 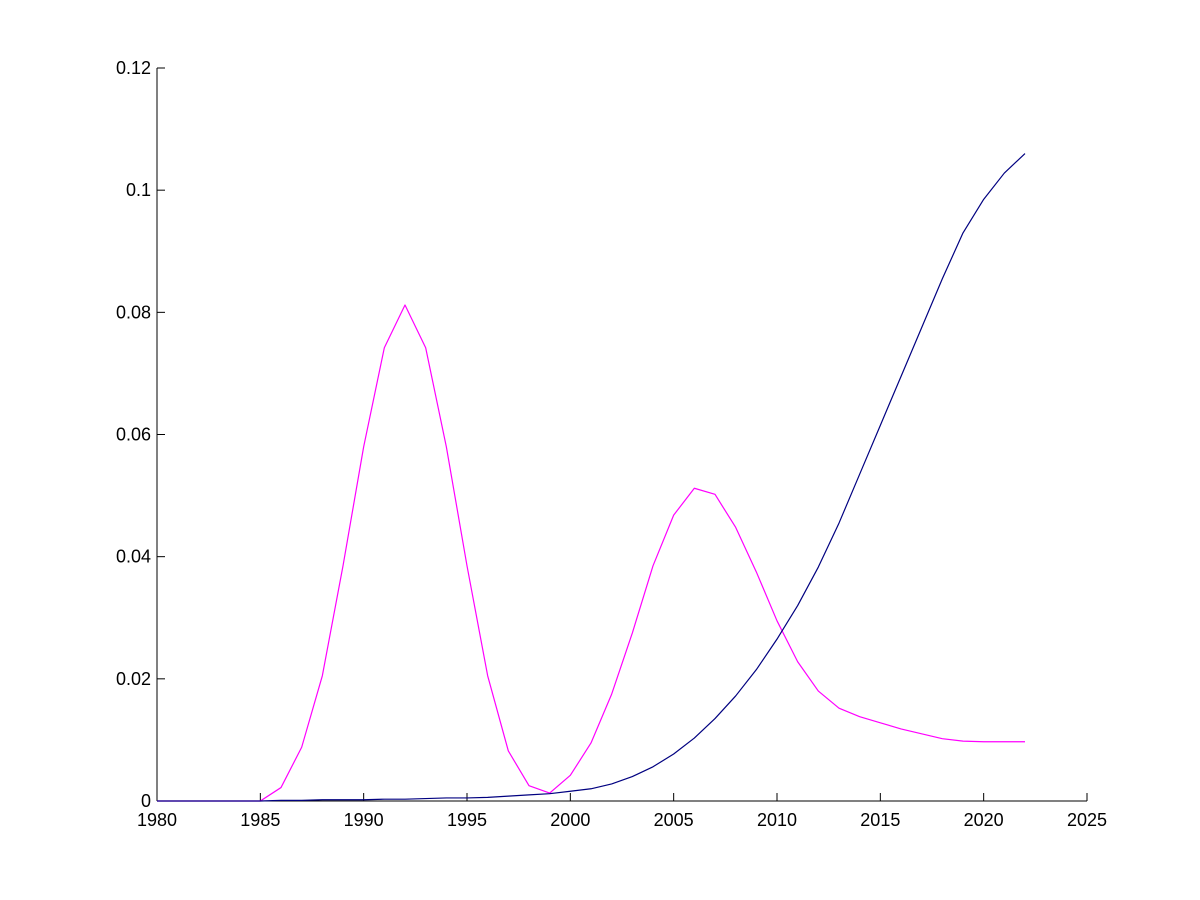 What do you see at coordinates (138, 190) in the screenshot?
I see `y-tick-label: 0.1` at bounding box center [138, 190].